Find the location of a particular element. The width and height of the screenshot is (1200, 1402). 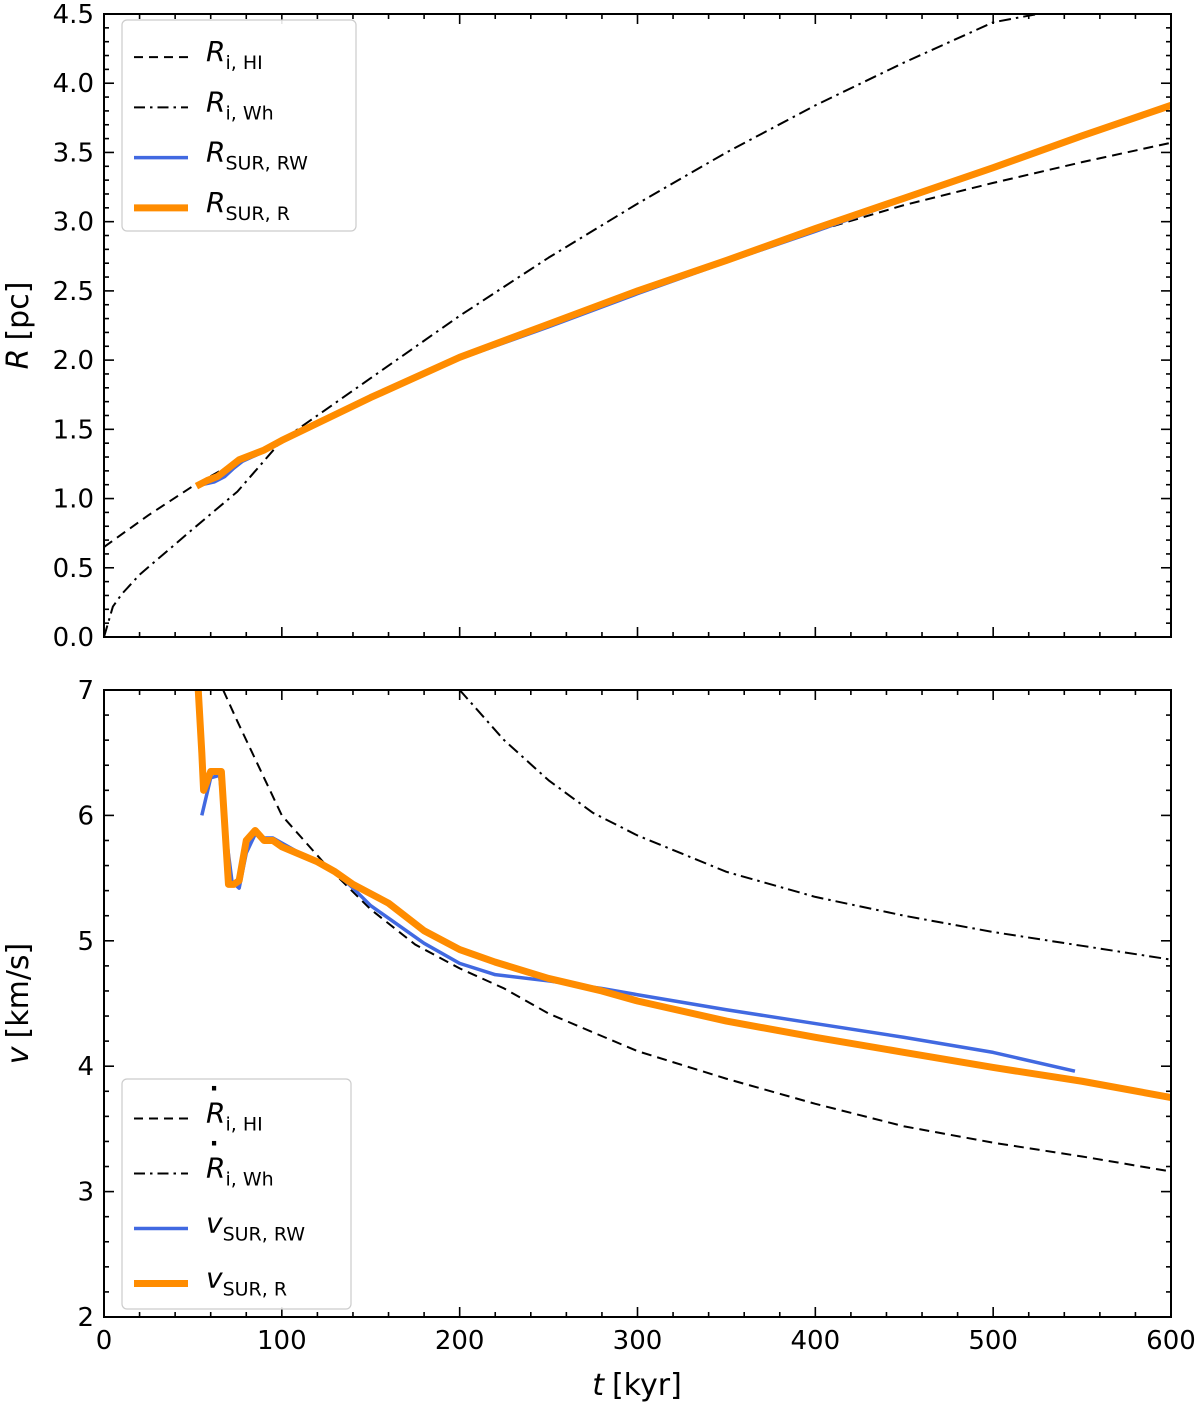

top-legend-label: Ri, Wh is located at coordinates (240, 104).